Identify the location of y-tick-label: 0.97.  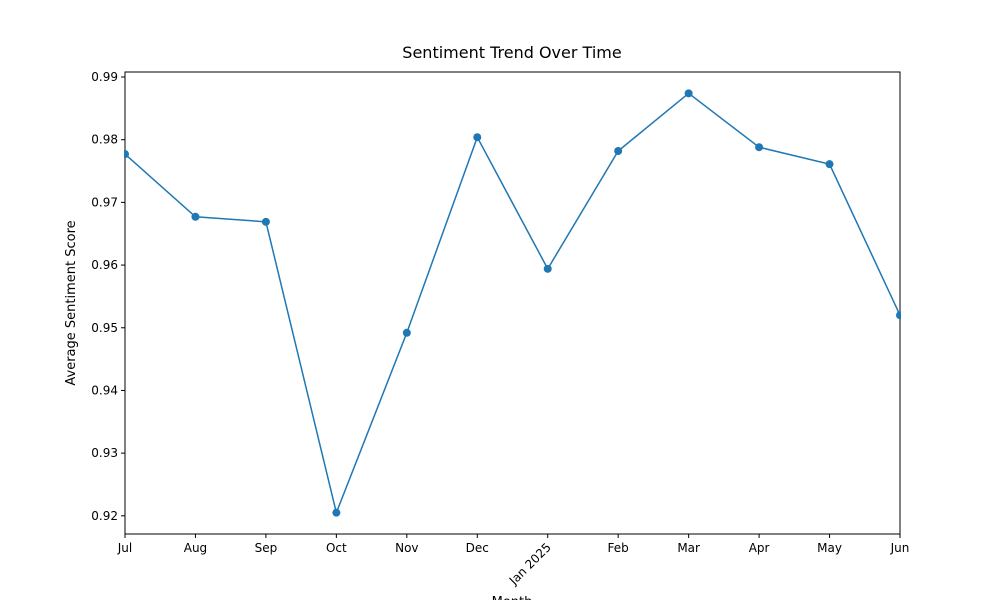
(104, 202).